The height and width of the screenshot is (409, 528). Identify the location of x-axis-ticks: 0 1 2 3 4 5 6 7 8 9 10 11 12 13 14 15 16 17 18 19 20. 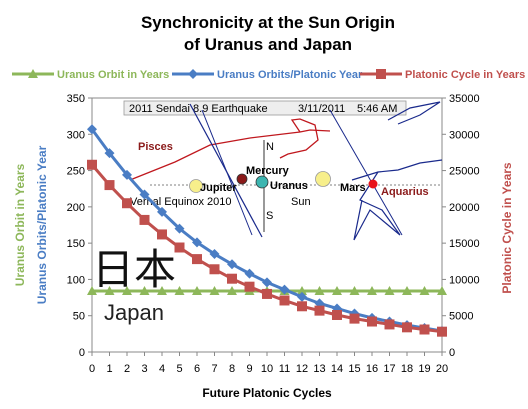
(268, 363).